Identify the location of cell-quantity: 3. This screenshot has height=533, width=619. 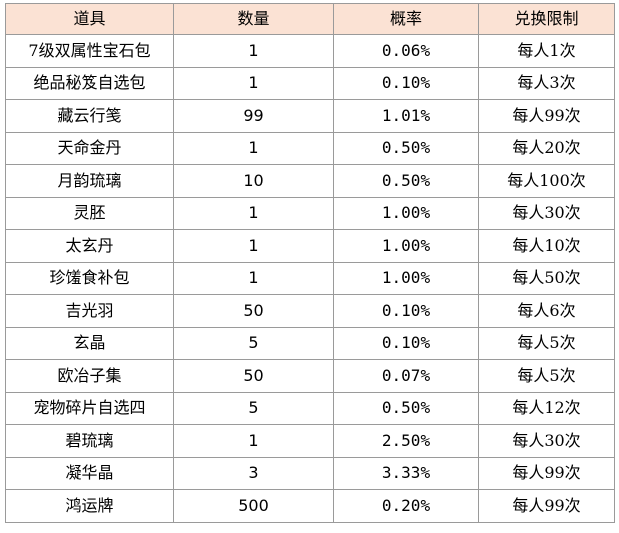
(253, 473).